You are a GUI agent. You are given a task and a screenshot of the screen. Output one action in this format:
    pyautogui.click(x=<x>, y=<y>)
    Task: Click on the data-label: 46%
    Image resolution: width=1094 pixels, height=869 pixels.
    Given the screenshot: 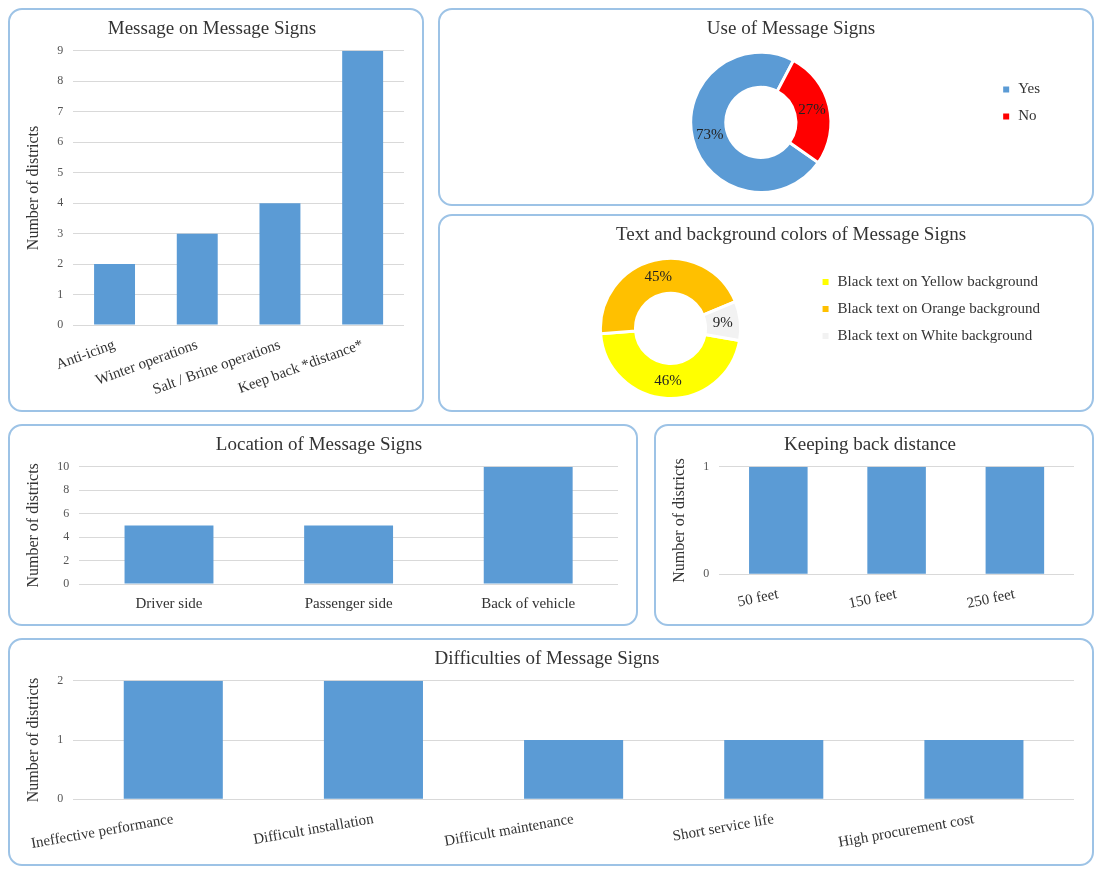 What is the action you would take?
    pyautogui.click(x=668, y=379)
    